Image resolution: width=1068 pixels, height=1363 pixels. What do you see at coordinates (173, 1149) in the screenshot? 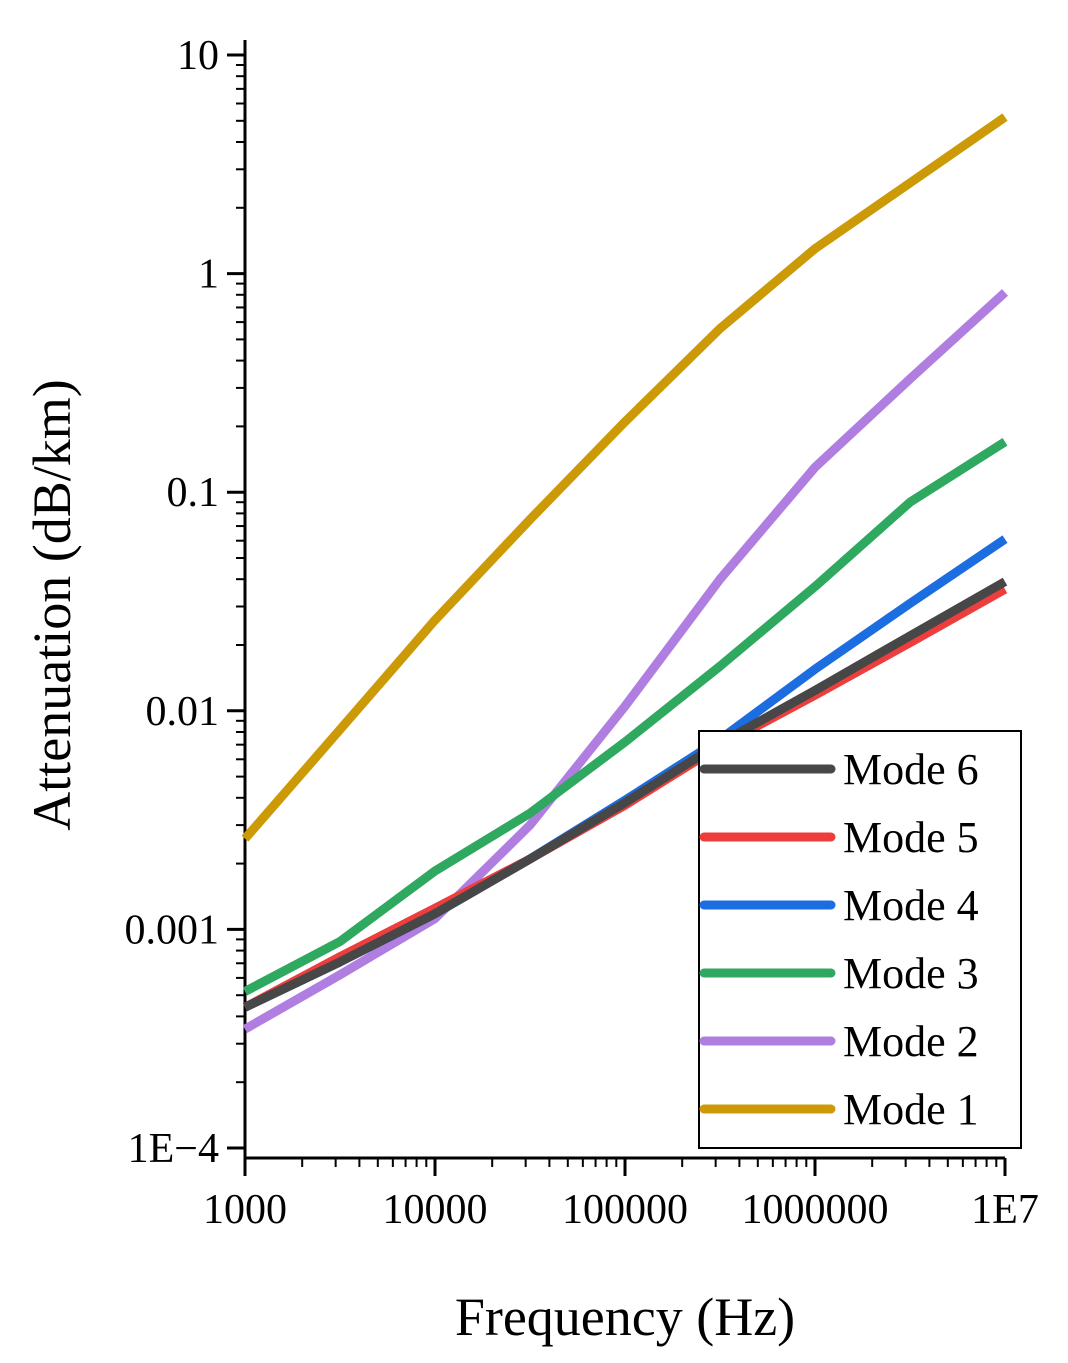
I see `y-tick-label: 1E−4` at bounding box center [173, 1149].